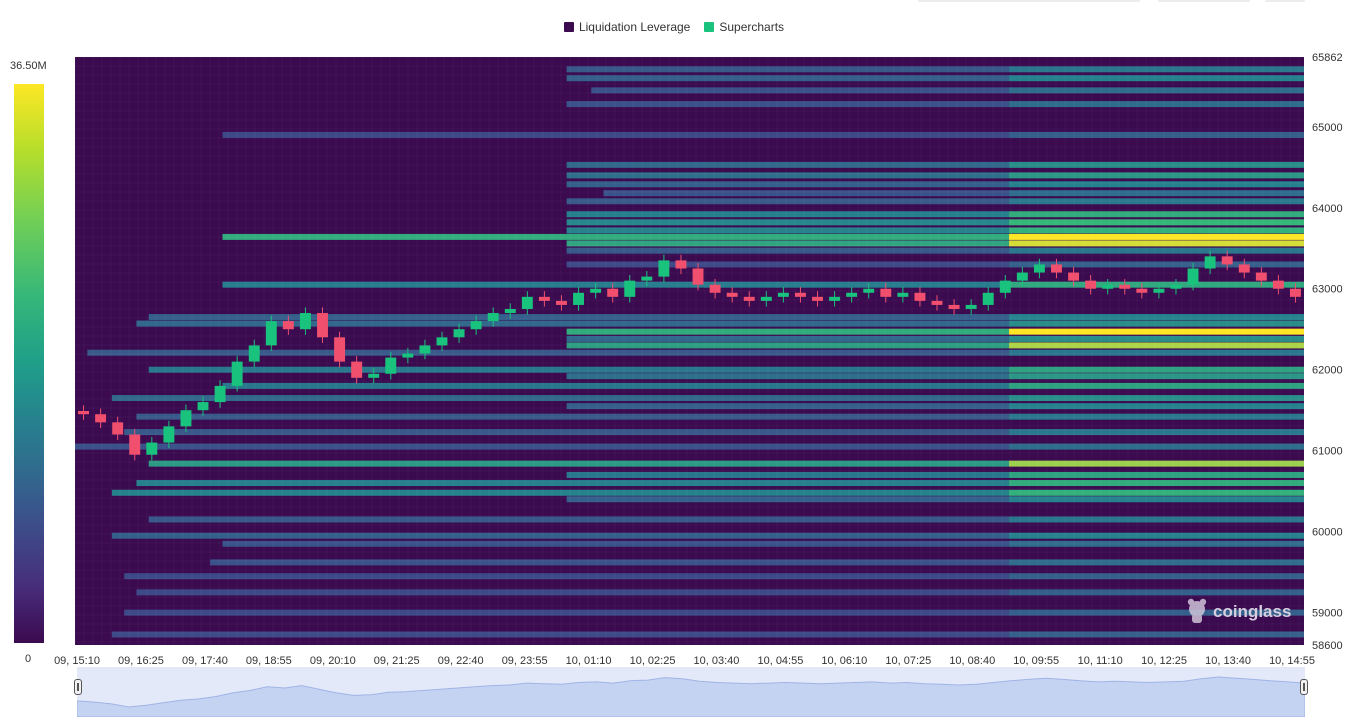 This screenshot has height=720, width=1348. I want to click on x-tick-label: 10, 02:25, so click(653, 661).